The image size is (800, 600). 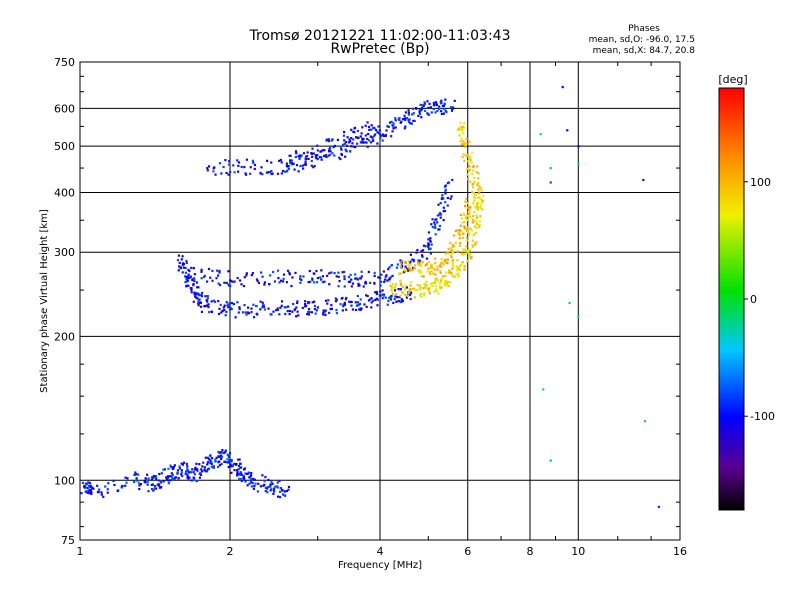 What do you see at coordinates (467, 551) in the screenshot?
I see `x-tick-label: 6` at bounding box center [467, 551].